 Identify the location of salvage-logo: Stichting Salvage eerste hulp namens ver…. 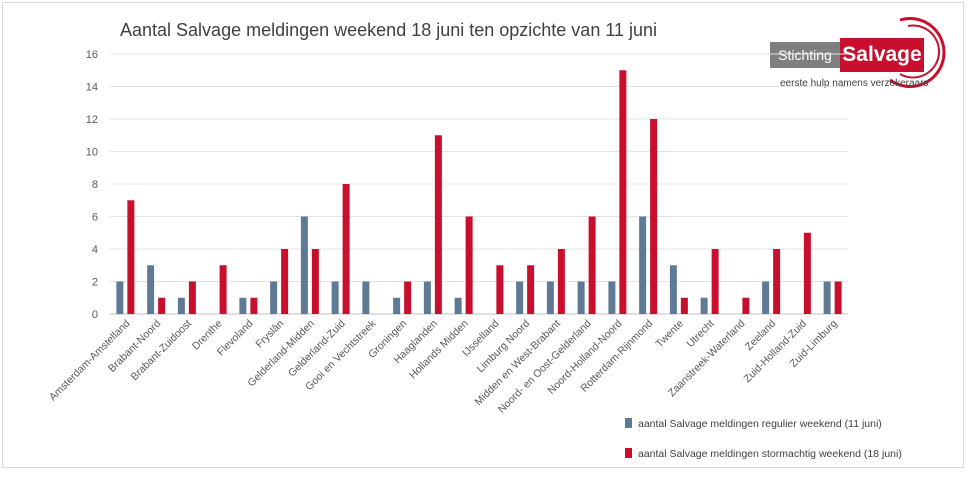
(860, 54).